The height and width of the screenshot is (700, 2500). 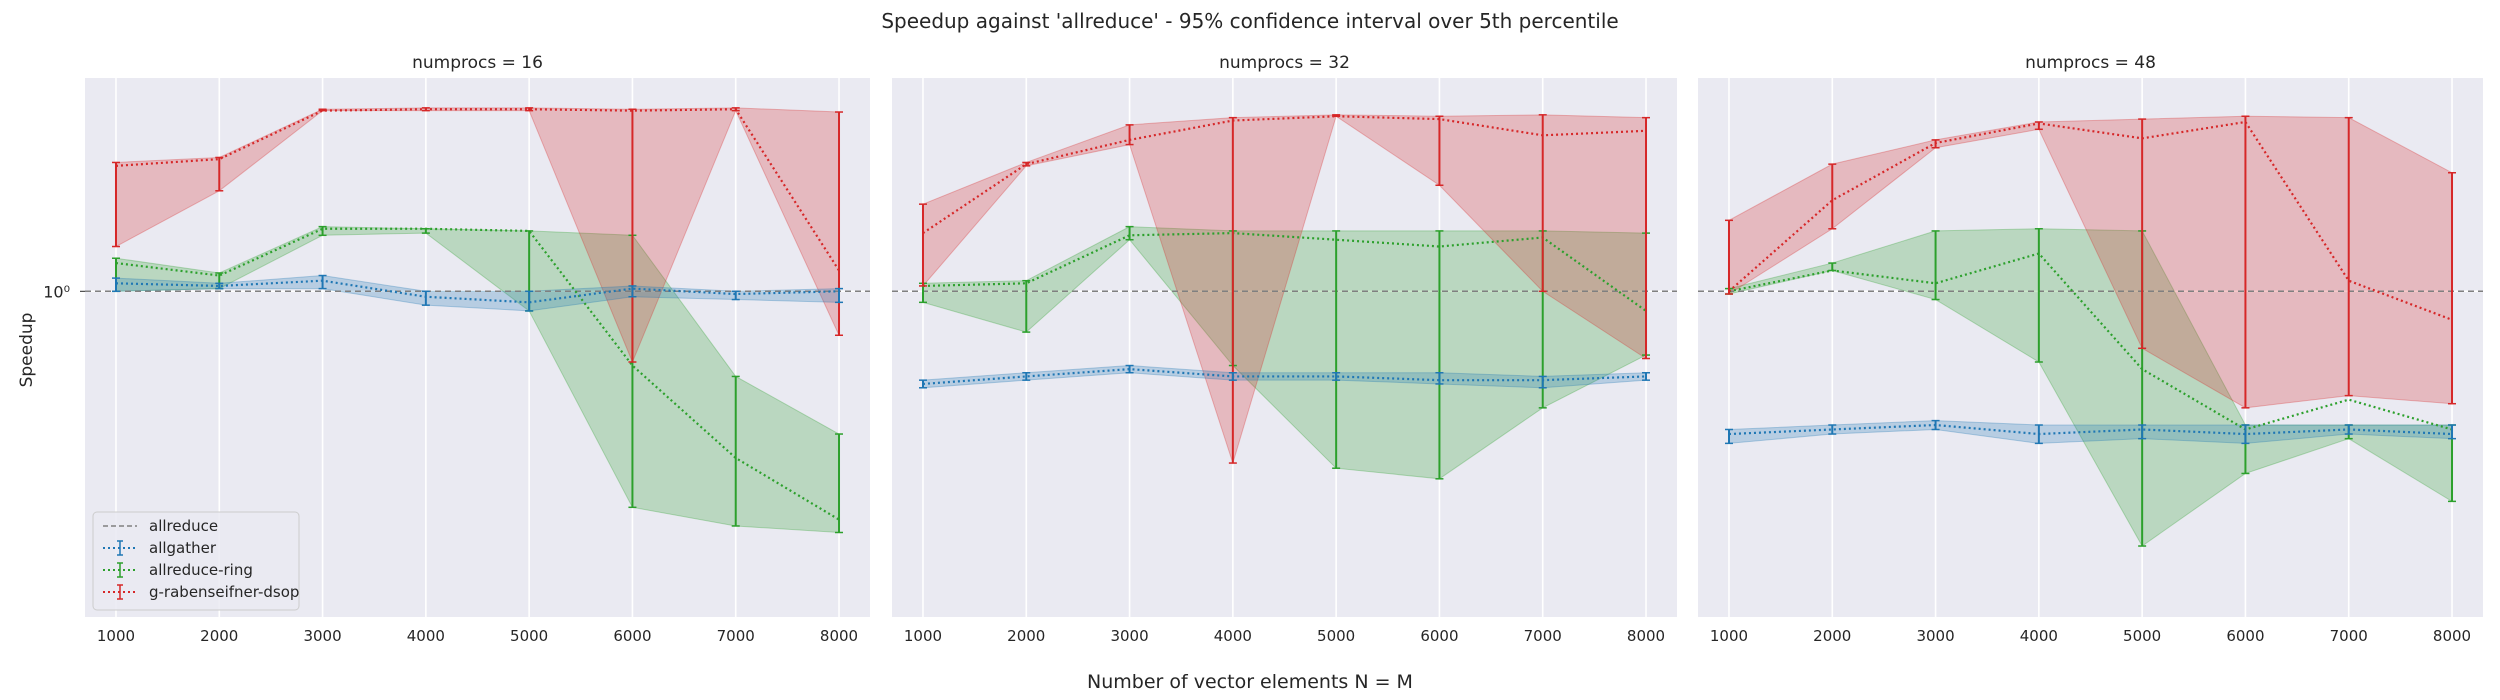 What do you see at coordinates (2090, 63) in the screenshot?
I see `panel-title: numprocs = 48` at bounding box center [2090, 63].